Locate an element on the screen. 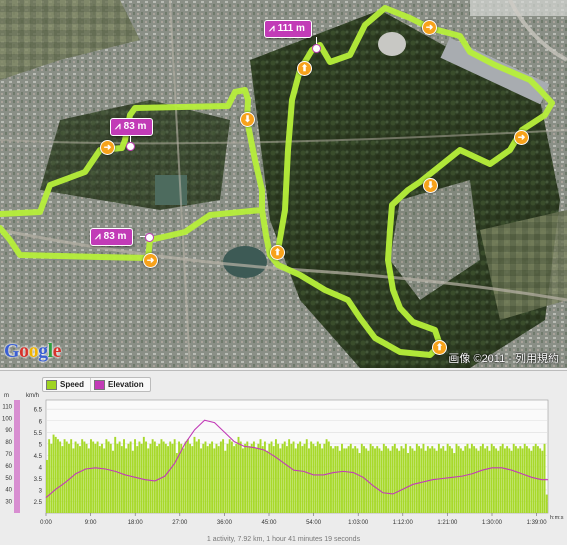 This screenshot has width=567, height=545. legend-speed: Speed is located at coordinates (66, 384).